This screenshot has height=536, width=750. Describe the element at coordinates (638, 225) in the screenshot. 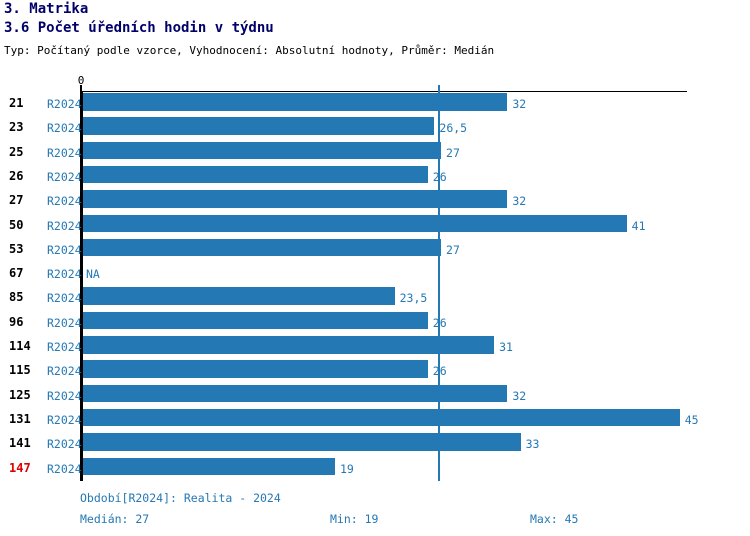

I see `bar-value-label: 41` at that location.